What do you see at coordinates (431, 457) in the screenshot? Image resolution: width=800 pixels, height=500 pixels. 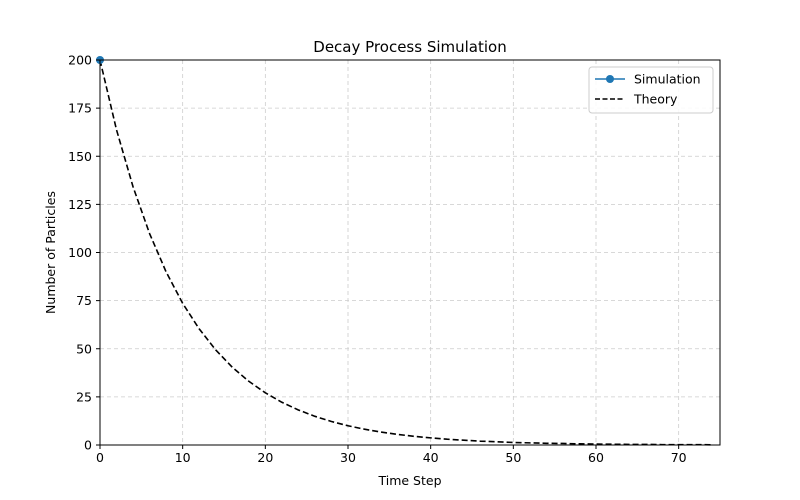 I see `x-tick-label: 40` at bounding box center [431, 457].